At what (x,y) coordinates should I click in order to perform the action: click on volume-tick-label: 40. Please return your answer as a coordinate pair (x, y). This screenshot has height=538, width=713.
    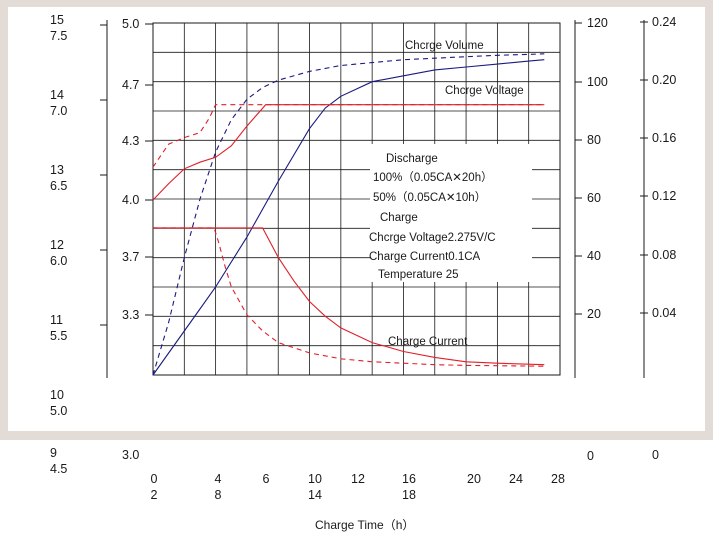
    Looking at the image, I should click on (594, 256).